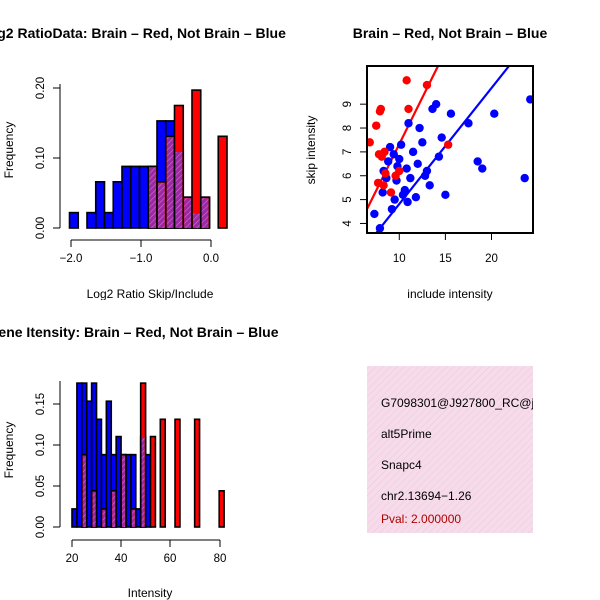  What do you see at coordinates (48, 158) in the screenshot?
I see `hist1-y-axis: 0.00 0.10 0.20` at bounding box center [48, 158].